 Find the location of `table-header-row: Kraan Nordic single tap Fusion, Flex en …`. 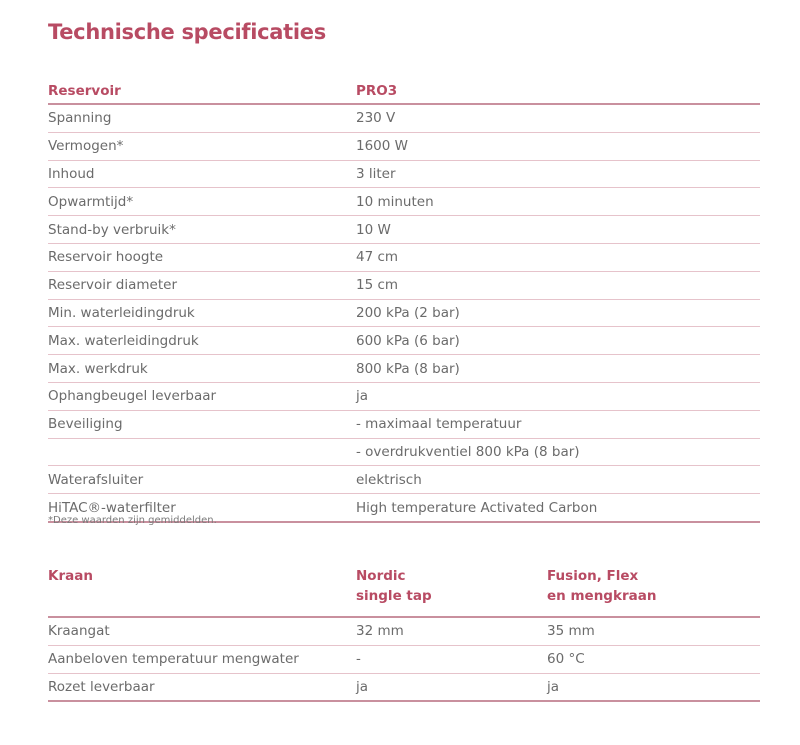

table-header-row: Kraan Nordic single tap Fusion, Flex en … is located at coordinates (404, 590).